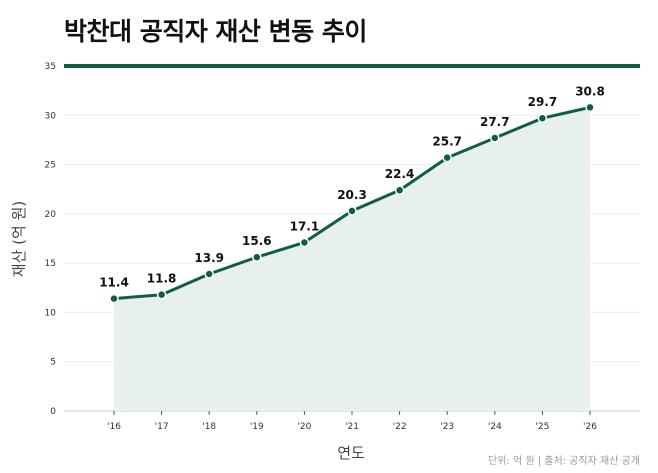 The height and width of the screenshot is (473, 658). I want to click on y-tick-label: 35, so click(50, 67).